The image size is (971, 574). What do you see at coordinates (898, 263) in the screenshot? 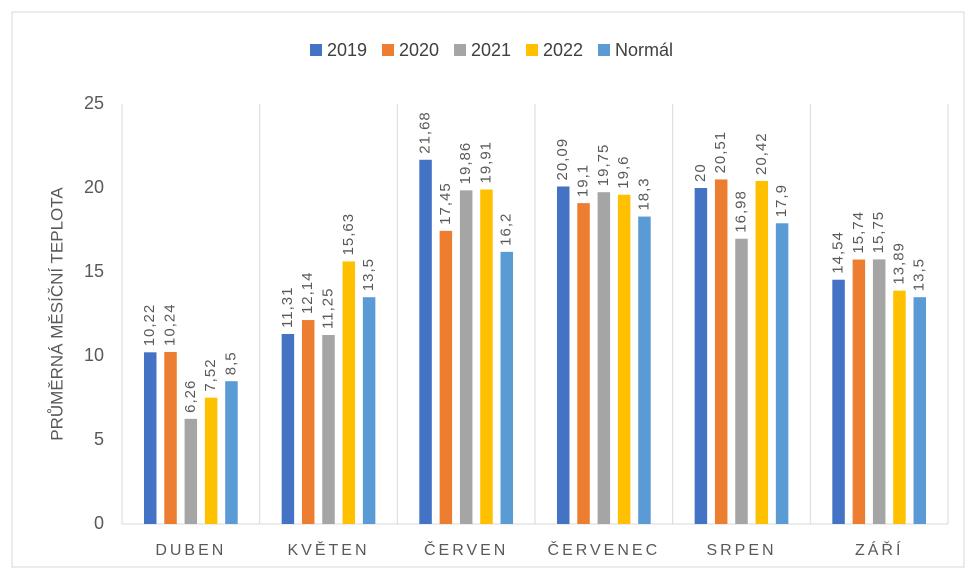
I see `value-label: 13,89` at bounding box center [898, 263].